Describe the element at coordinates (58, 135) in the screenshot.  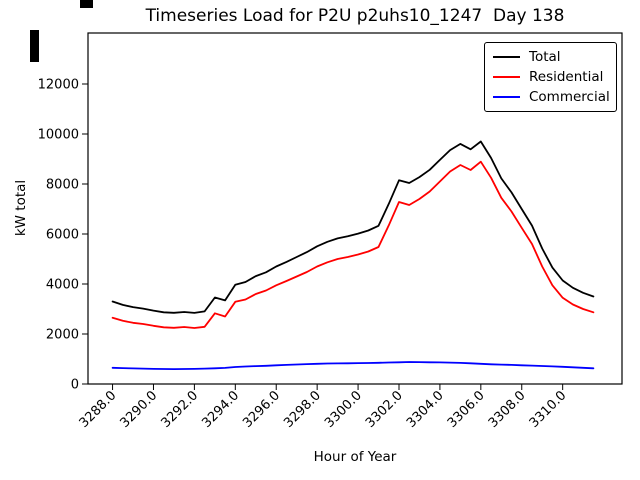
I see `y-tick-label: 10000` at that location.